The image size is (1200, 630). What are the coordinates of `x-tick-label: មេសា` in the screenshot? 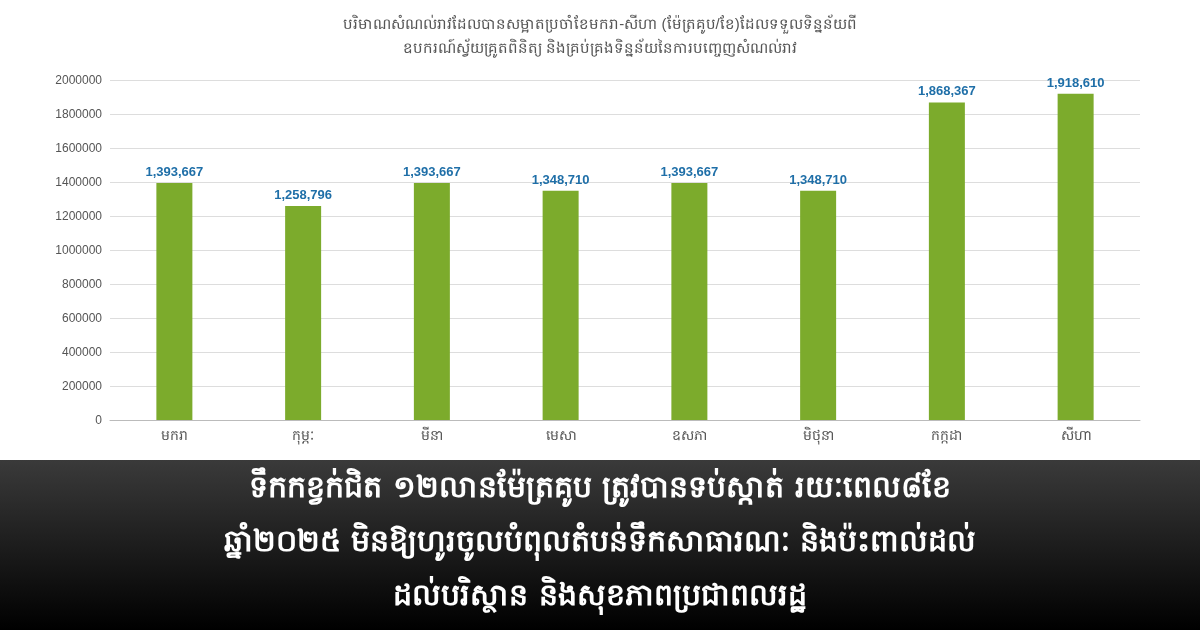 It's located at (560, 435).